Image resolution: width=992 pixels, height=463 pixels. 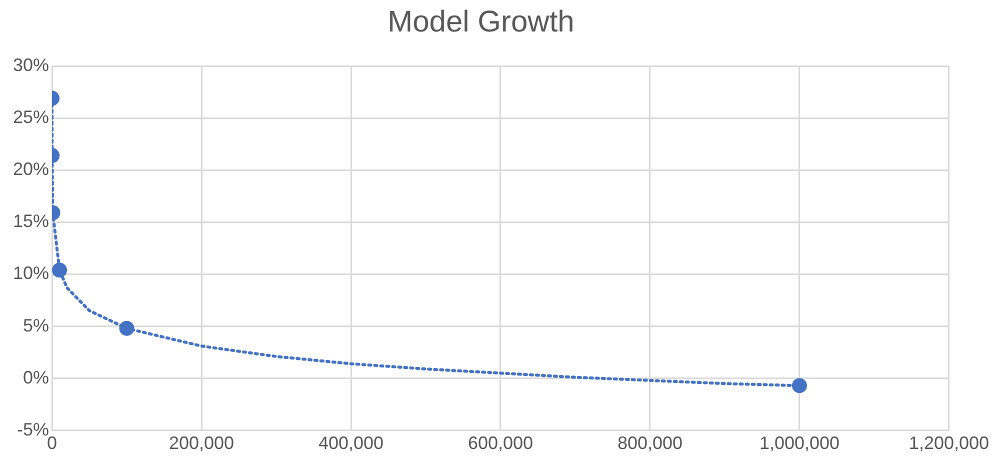 I want to click on y-tick-label: 20%, so click(x=31, y=169).